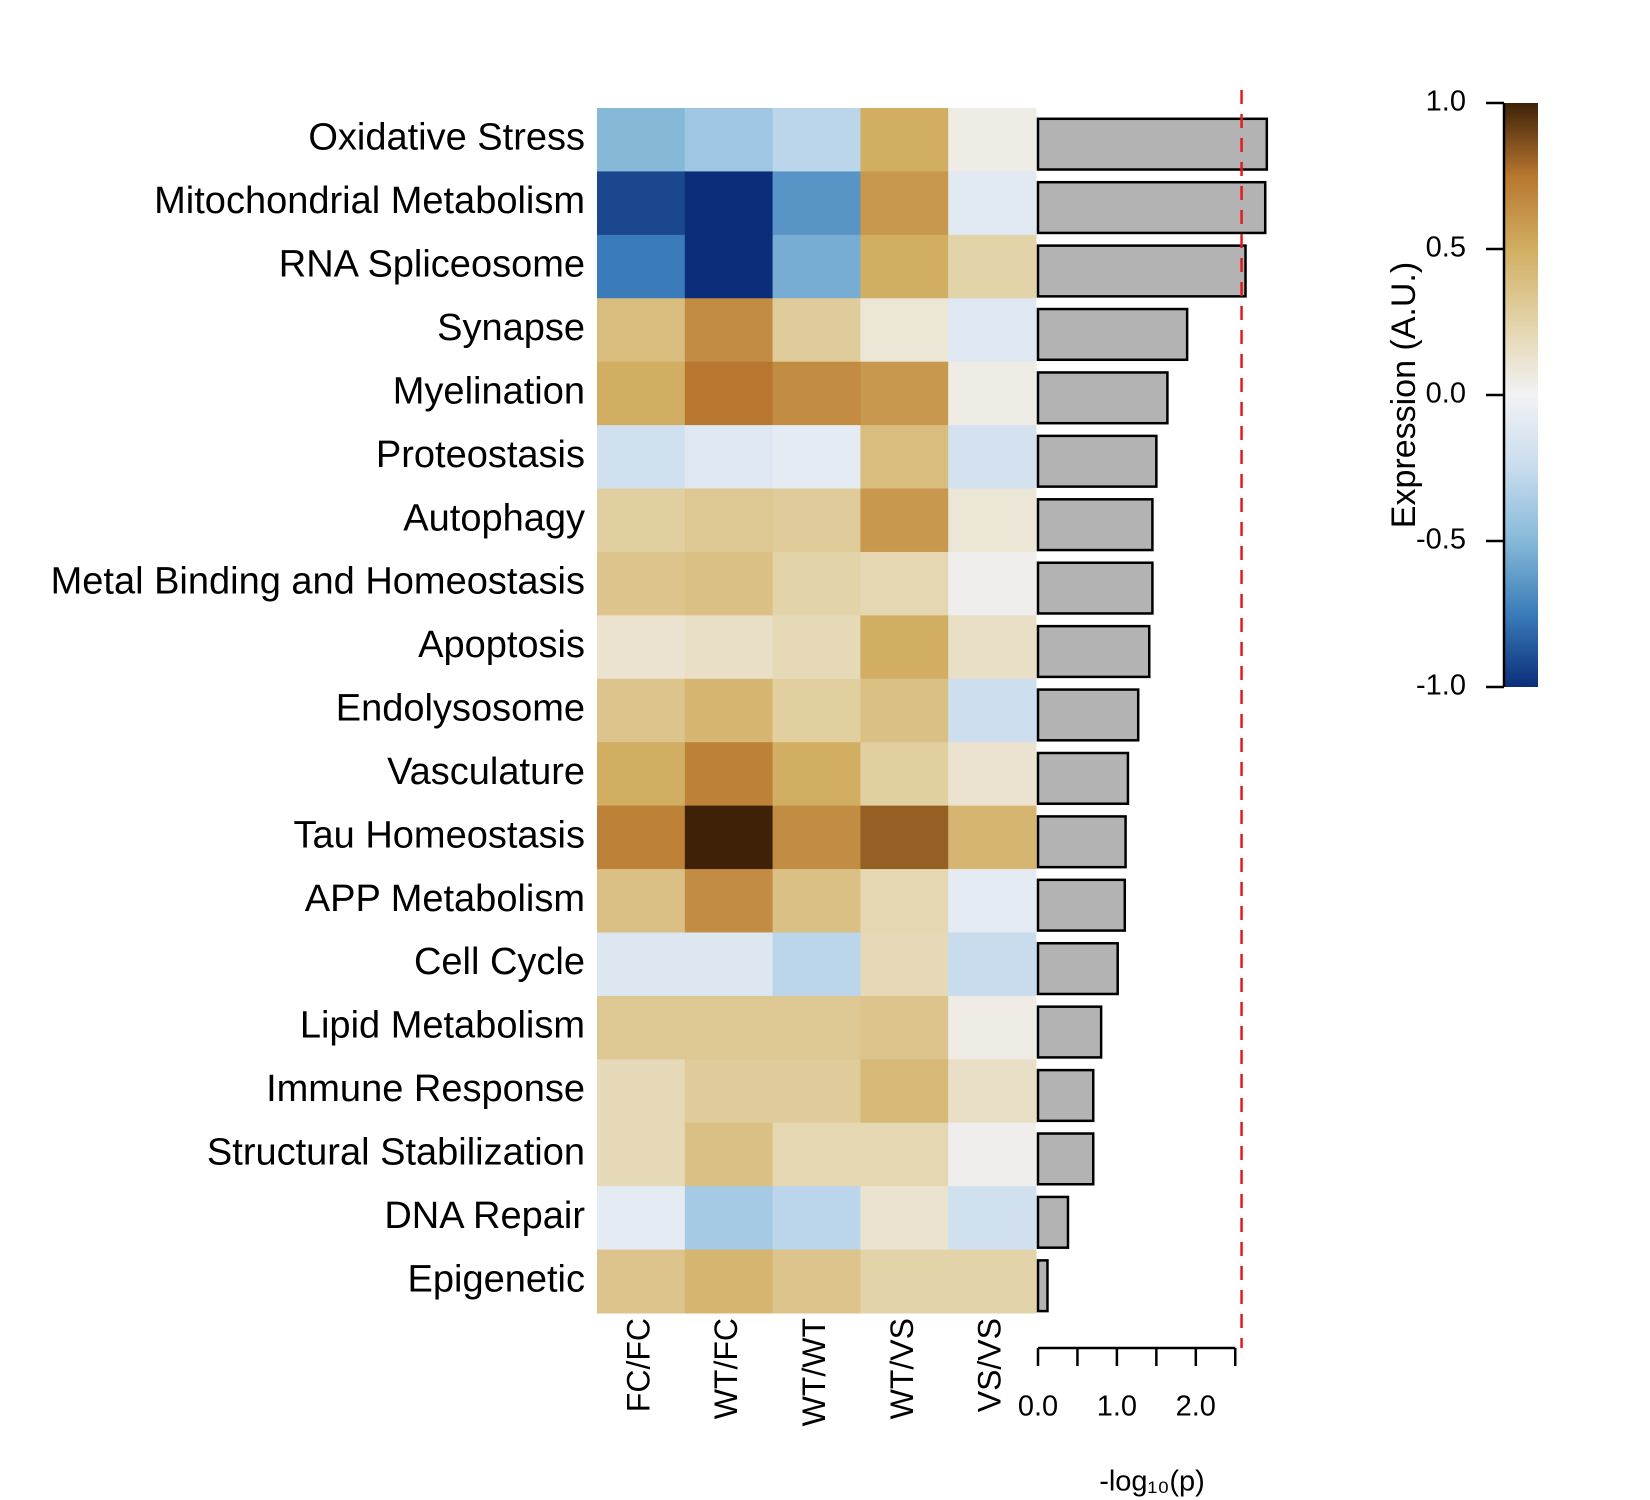 Image resolution: width=1650 pixels, height=1500 pixels. I want to click on column-label: WT/WT, so click(814, 1372).